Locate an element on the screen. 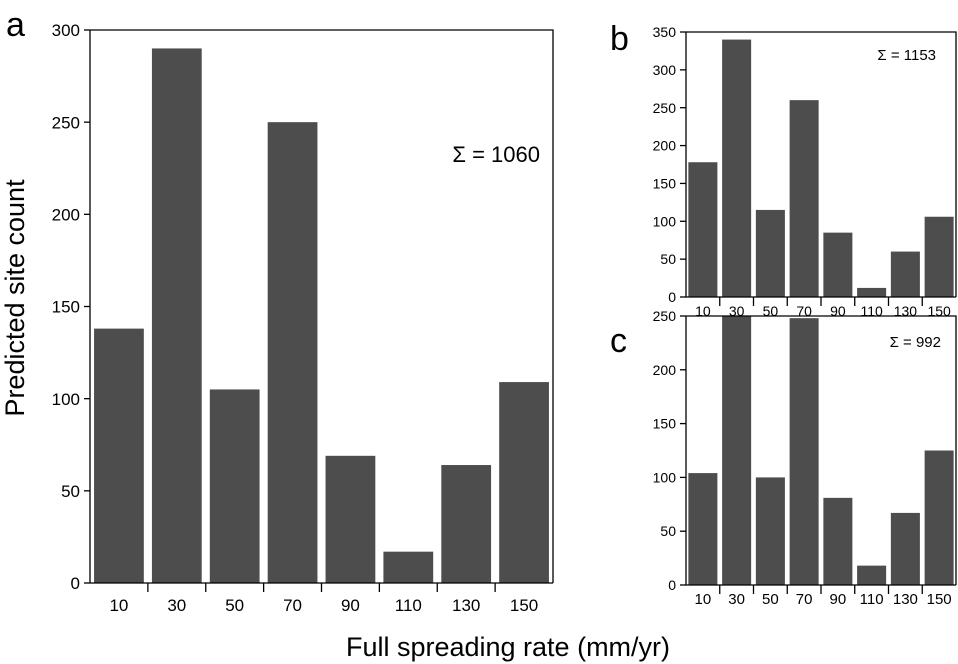 The image size is (958, 664). panel-letter: b is located at coordinates (619, 39).